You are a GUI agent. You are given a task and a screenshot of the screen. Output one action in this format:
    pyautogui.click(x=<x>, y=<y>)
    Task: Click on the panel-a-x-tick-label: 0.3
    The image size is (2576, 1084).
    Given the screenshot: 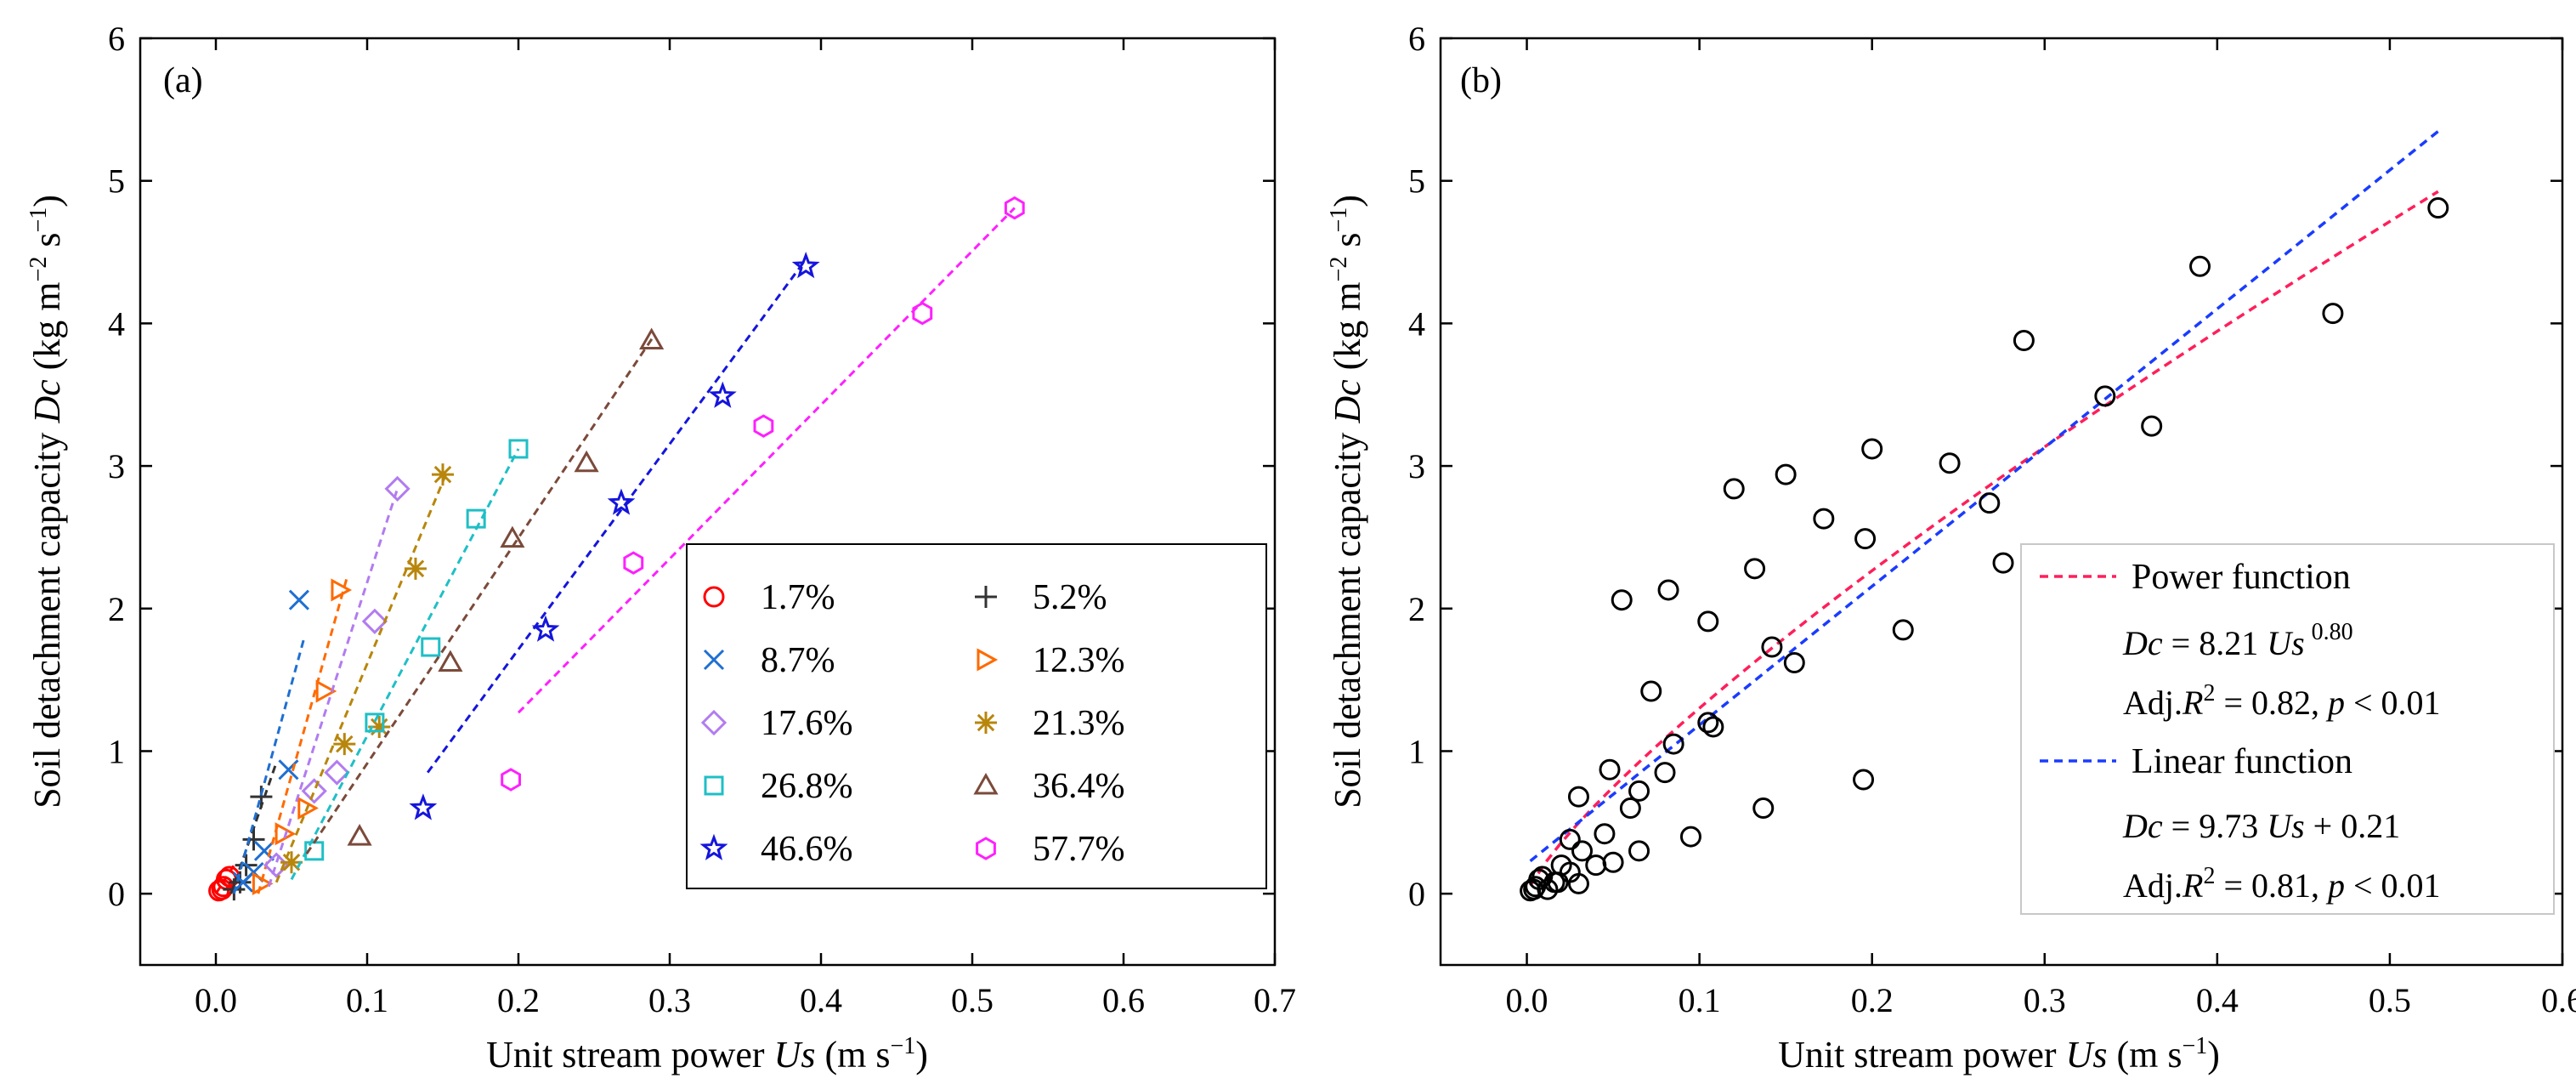 What is the action you would take?
    pyautogui.click(x=669, y=1000)
    